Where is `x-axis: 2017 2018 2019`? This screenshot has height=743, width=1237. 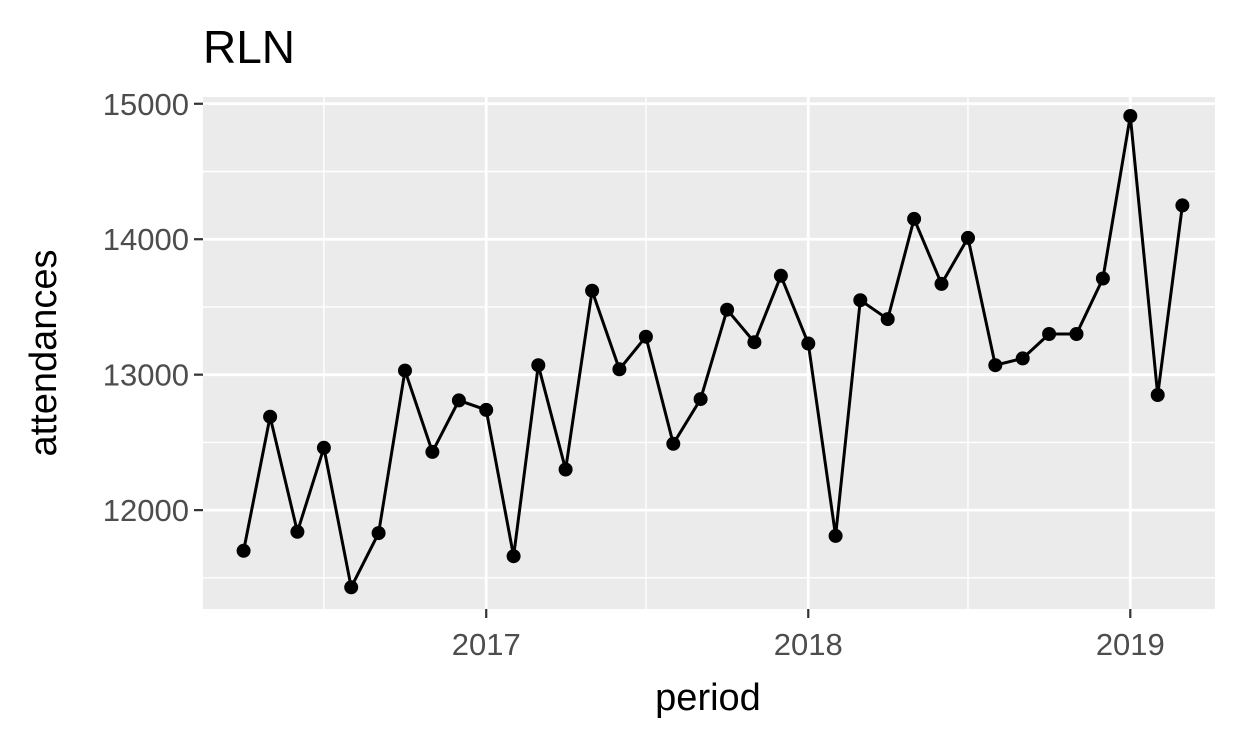
x-axis: 2017 2018 2019 is located at coordinates (808, 635).